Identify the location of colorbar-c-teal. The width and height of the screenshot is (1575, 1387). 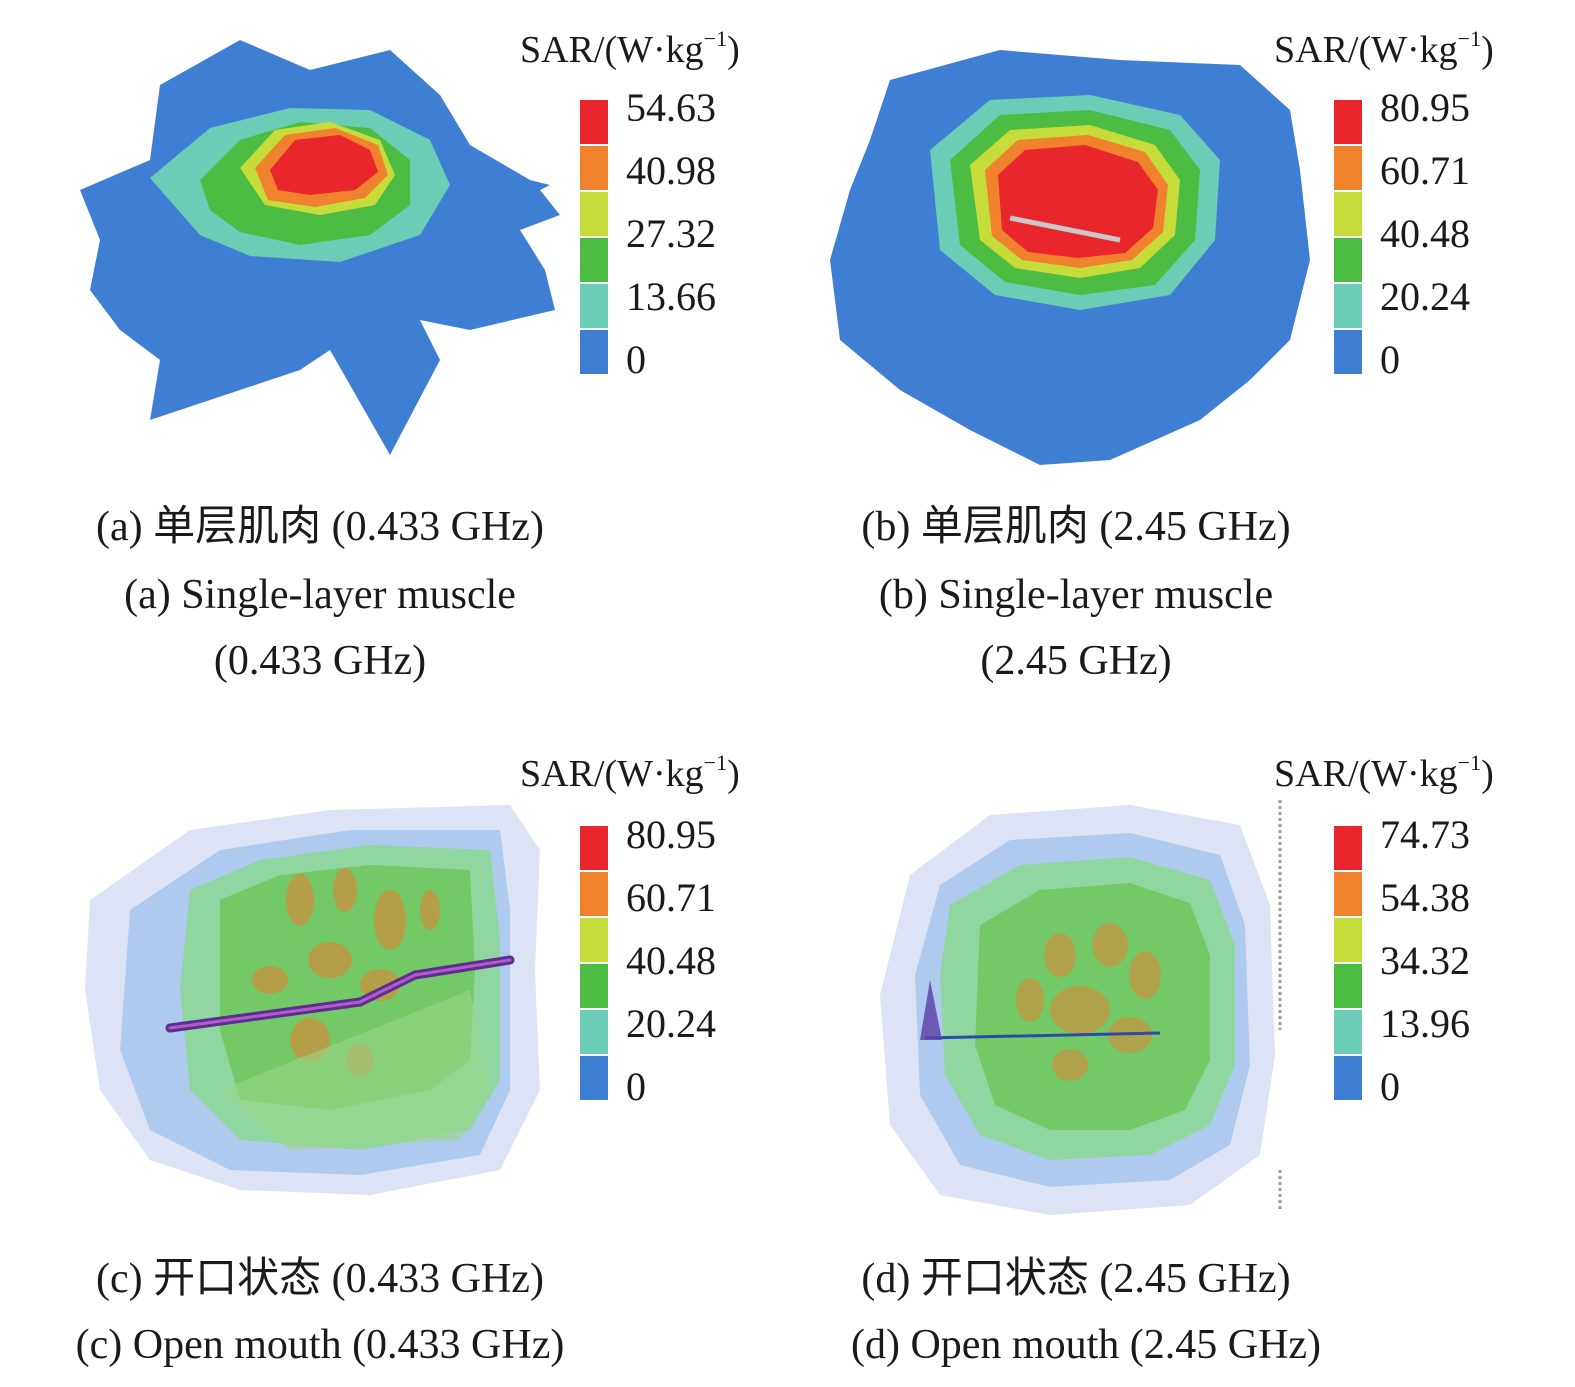
(594, 1032).